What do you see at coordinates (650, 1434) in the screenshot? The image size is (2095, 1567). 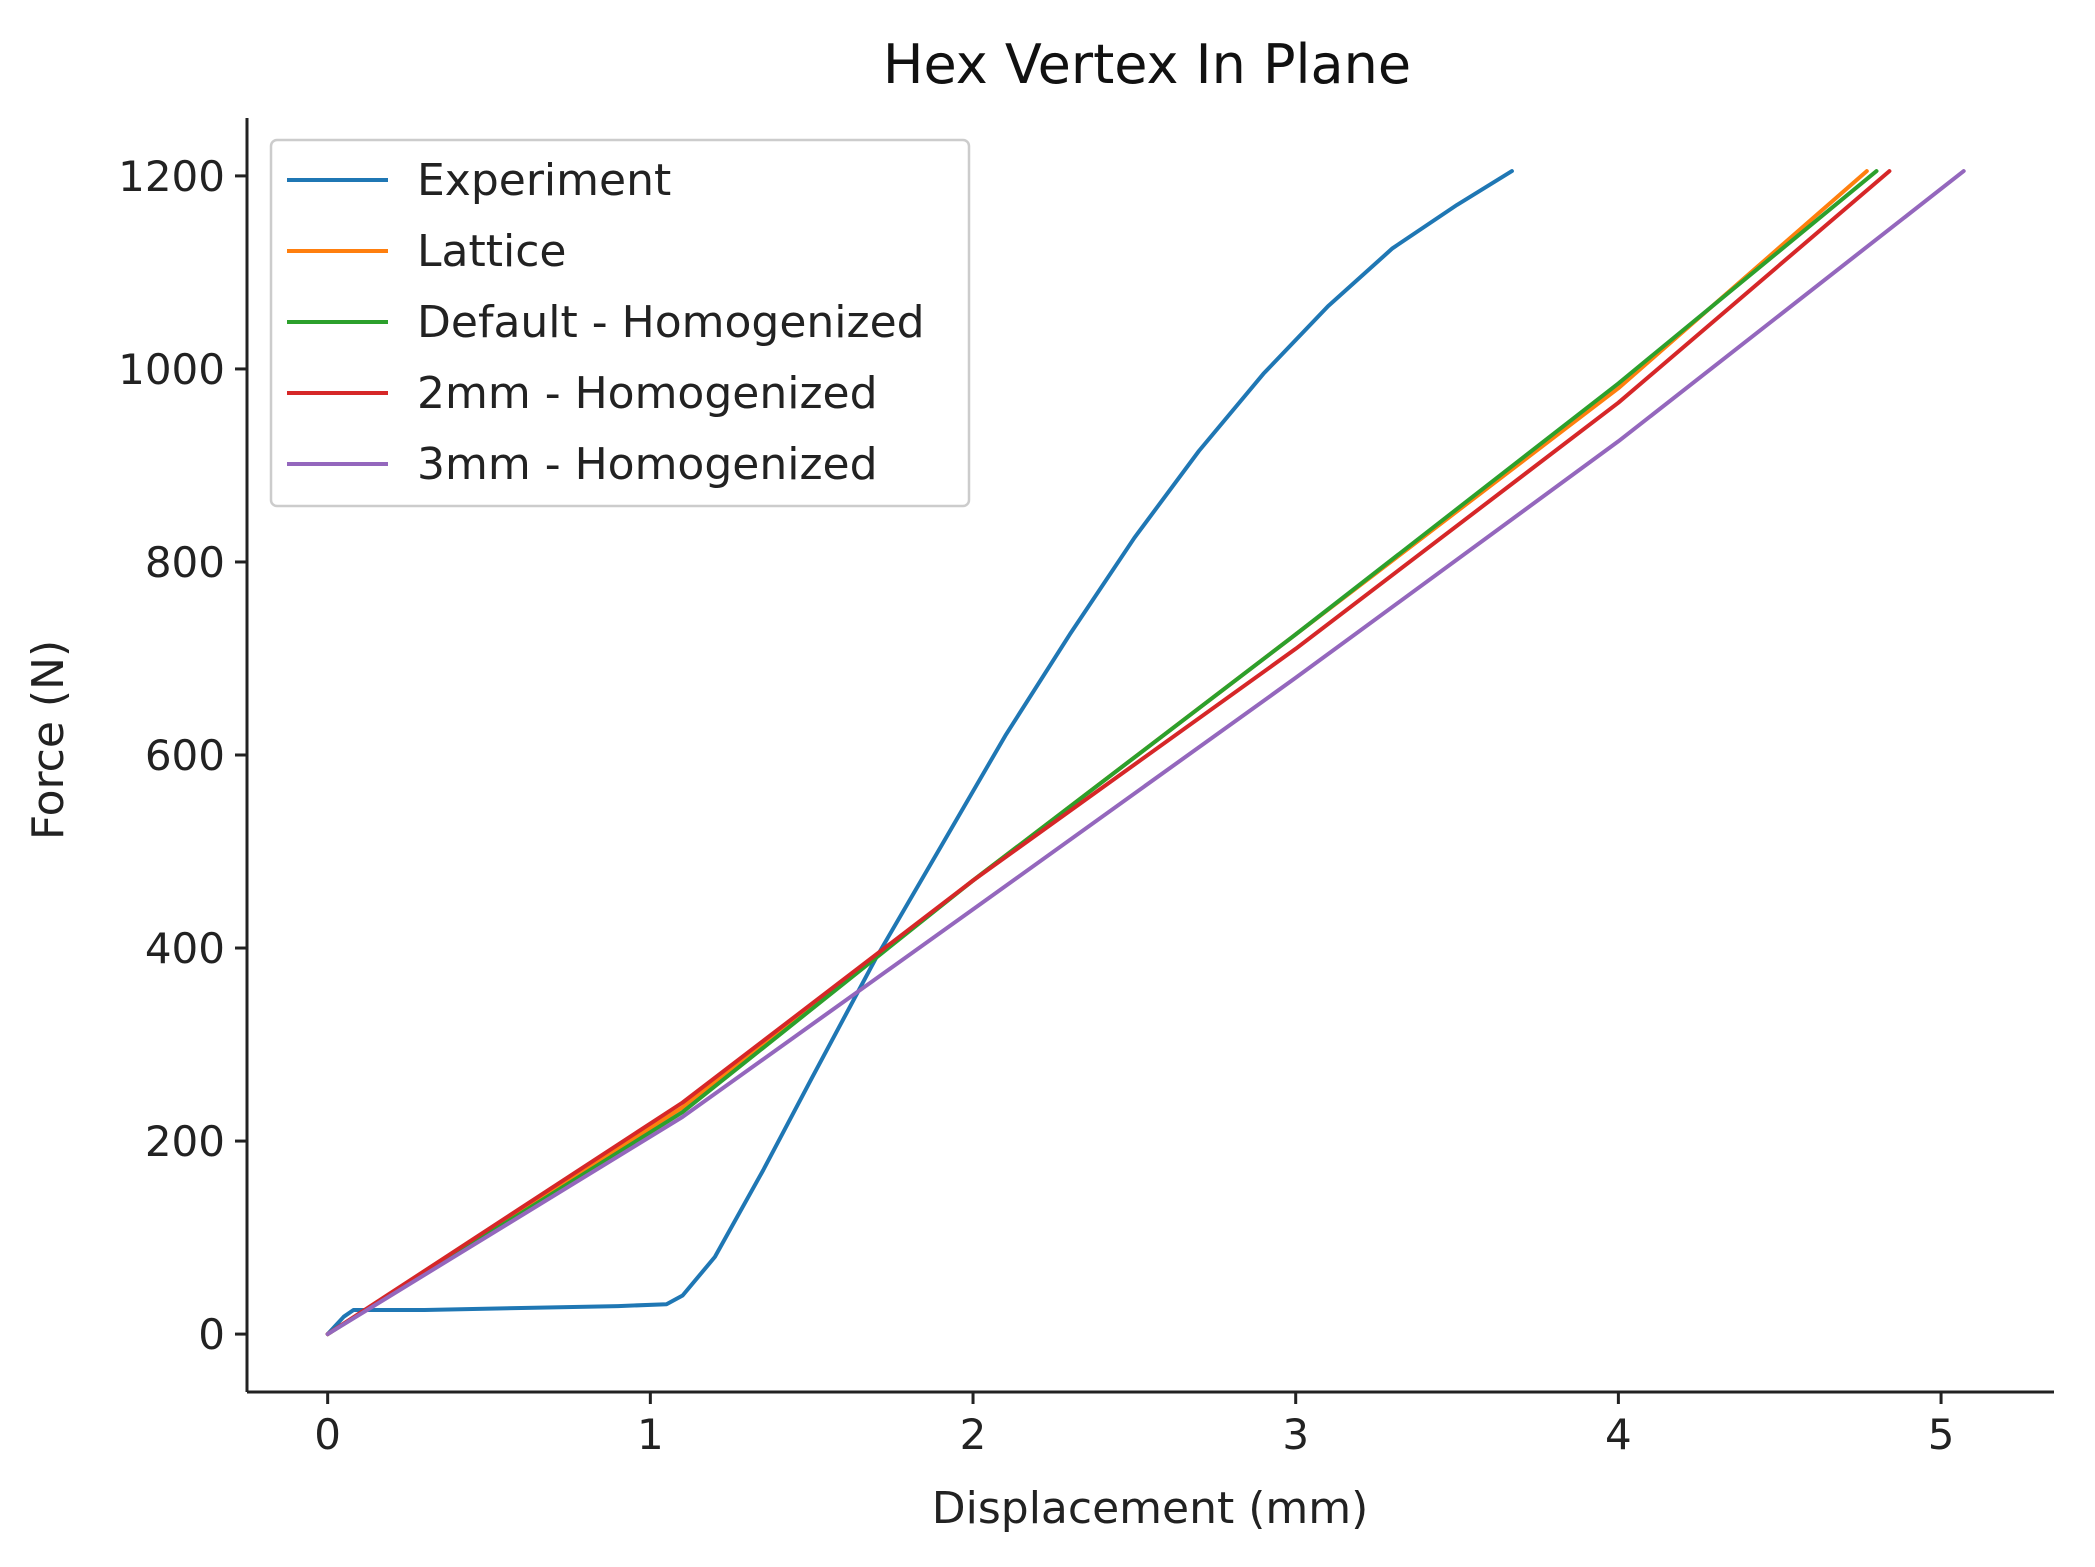 I see `x-tick-label: 1` at bounding box center [650, 1434].